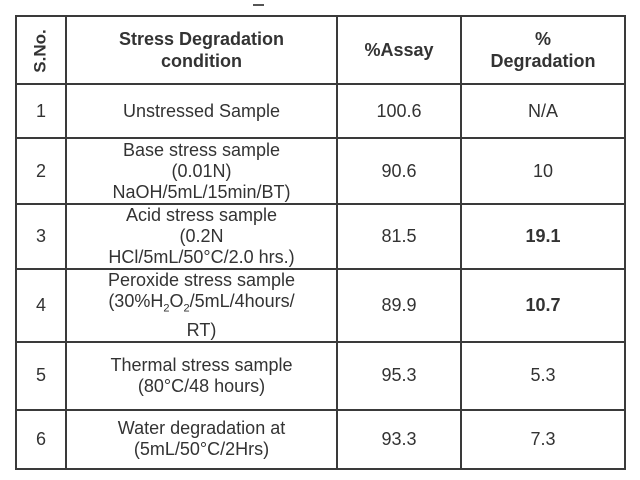 The height and width of the screenshot is (480, 640). I want to click on cell-assay: 100.6, so click(399, 111).